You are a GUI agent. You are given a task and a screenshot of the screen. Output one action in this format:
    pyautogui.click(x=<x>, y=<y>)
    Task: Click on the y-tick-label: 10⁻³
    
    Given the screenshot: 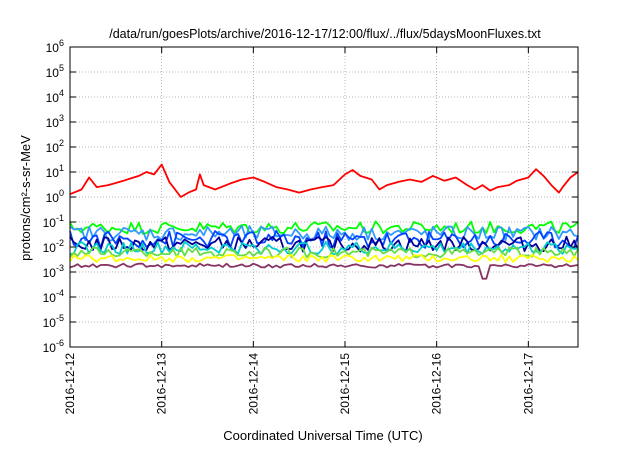 What is the action you would take?
    pyautogui.click(x=53, y=271)
    